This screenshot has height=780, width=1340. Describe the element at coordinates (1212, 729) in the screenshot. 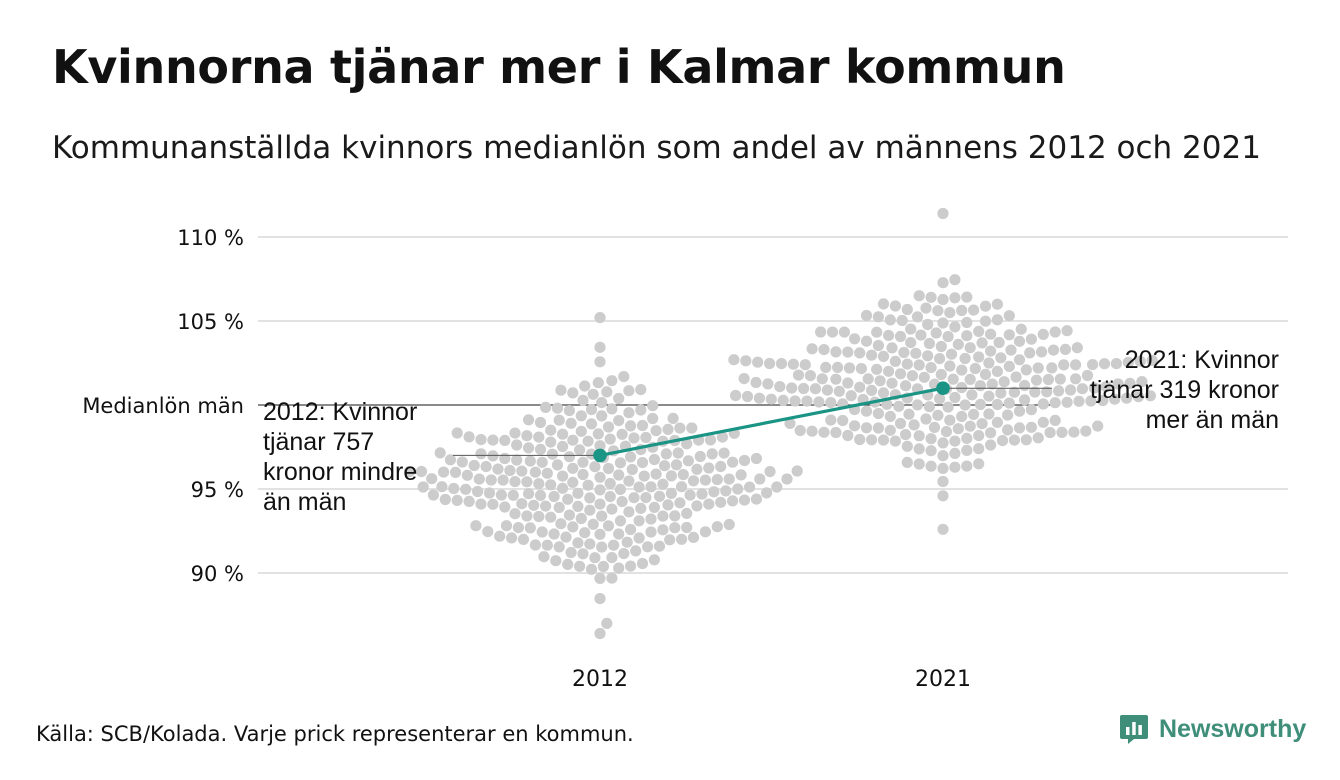

I see `brand-logo: Newsworthy` at that location.